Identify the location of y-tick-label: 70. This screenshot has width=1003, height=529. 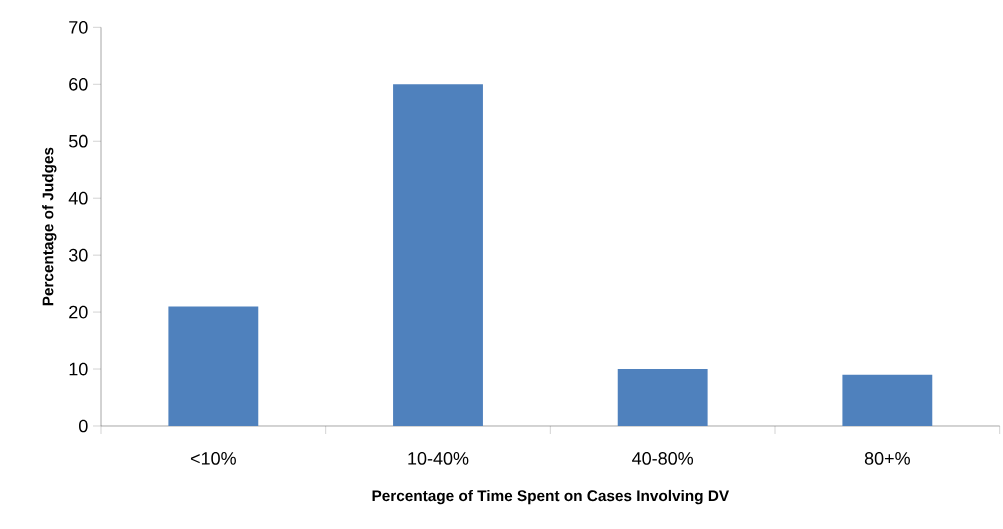
(78, 27).